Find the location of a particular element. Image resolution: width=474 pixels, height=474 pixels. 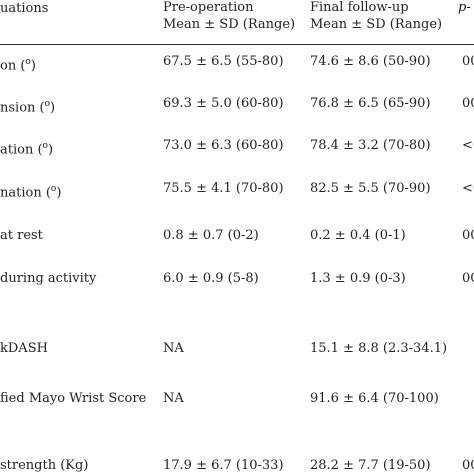

cell: 73.0 ± 6.3 (60-80) is located at coordinates (223, 145).